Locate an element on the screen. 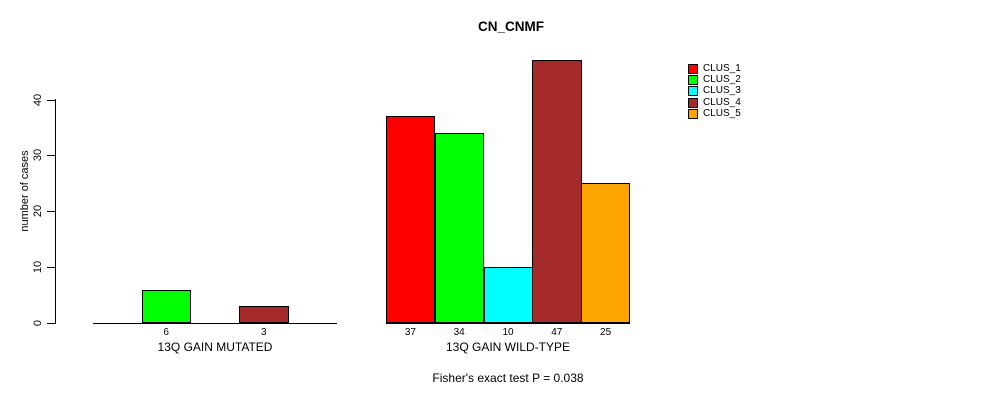 Image resolution: width=990 pixels, height=400 pixels. legend-item-clus_1: CLUS_1 is located at coordinates (714, 68).